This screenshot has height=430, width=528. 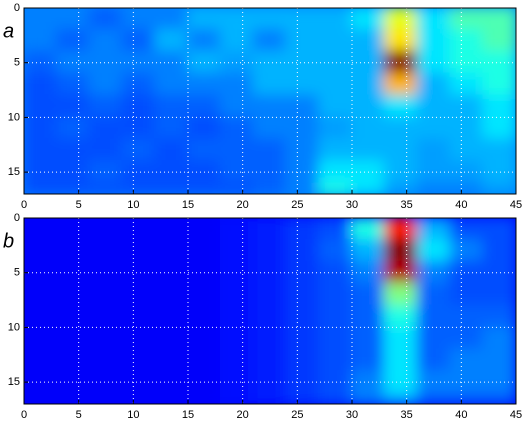 What do you see at coordinates (14, 172) in the screenshot?
I see `y-tick-label: 15` at bounding box center [14, 172].